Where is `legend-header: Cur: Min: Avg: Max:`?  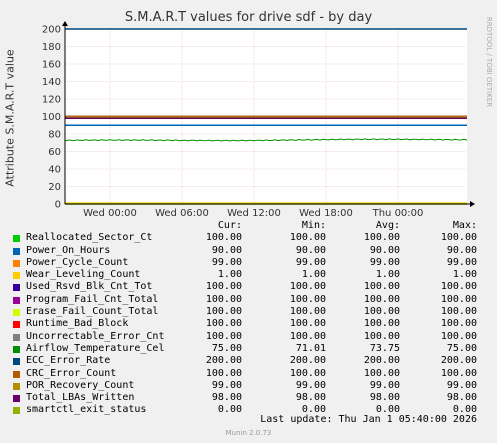
legend-header: Cur: Min: Avg: Max: is located at coordinates (248, 226).